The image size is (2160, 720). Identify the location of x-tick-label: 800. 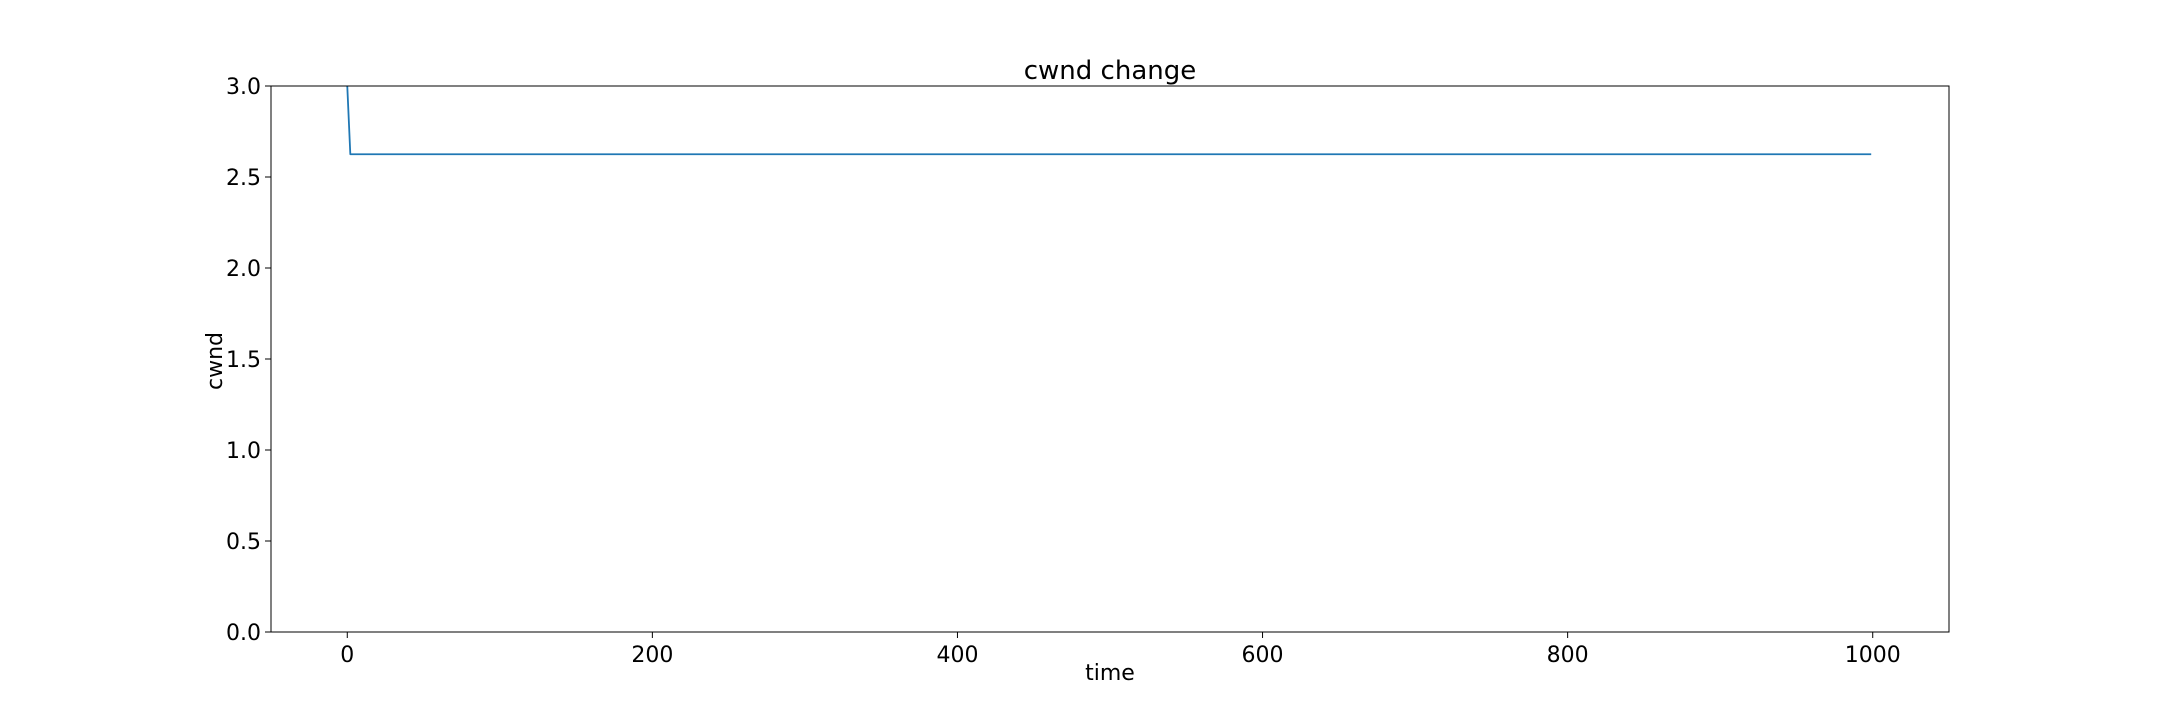
(1568, 655).